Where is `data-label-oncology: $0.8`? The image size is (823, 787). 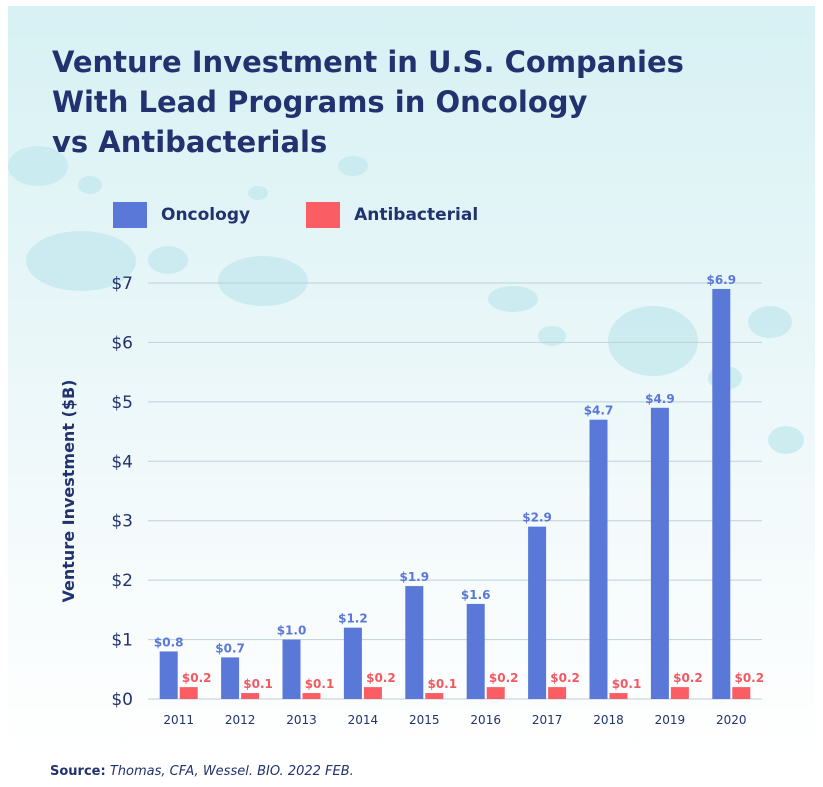
data-label-oncology: $0.8 is located at coordinates (169, 642).